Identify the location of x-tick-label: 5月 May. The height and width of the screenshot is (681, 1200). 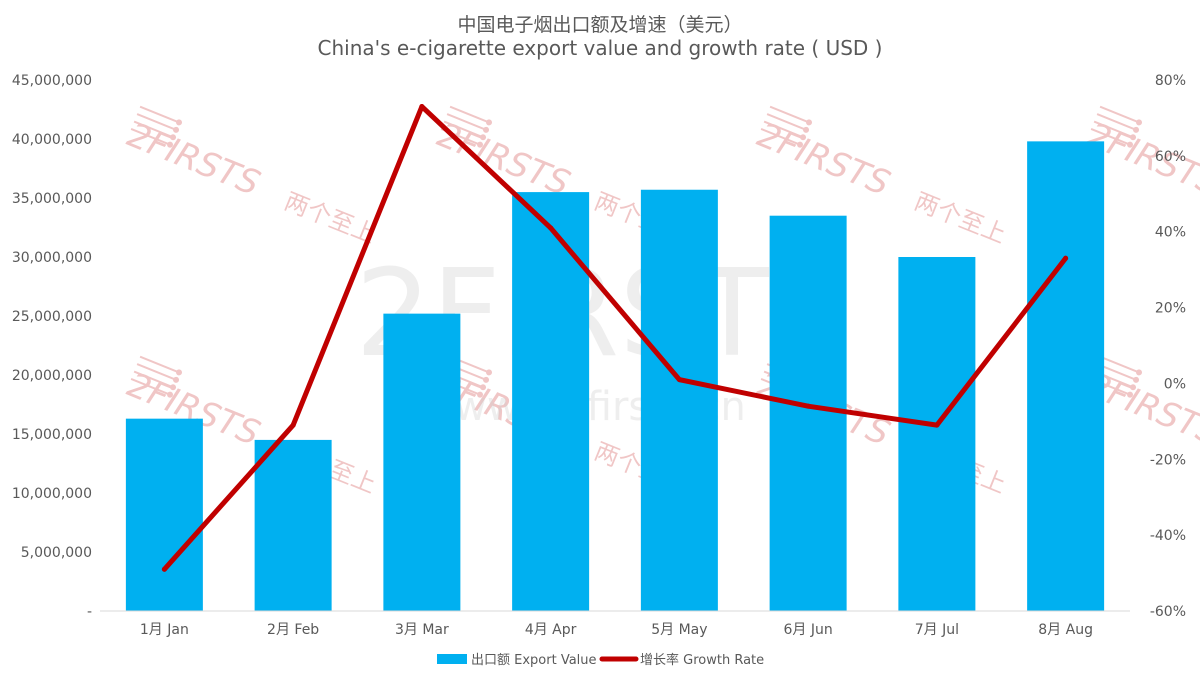
(679, 630).